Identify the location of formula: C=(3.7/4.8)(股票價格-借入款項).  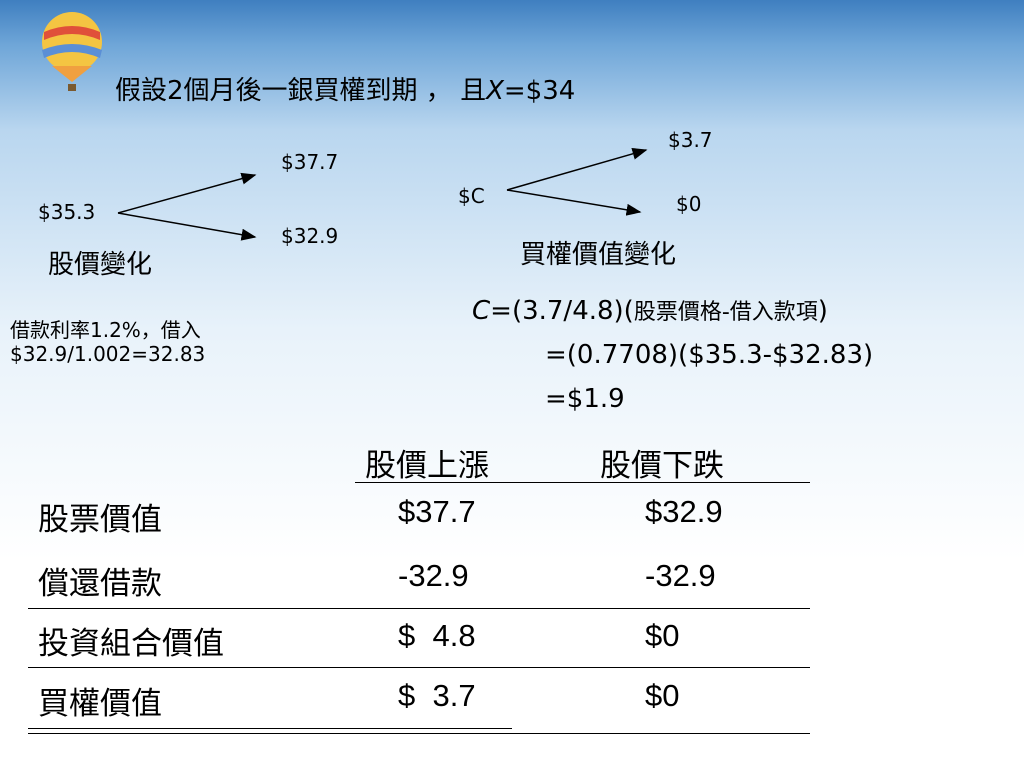
(650, 310).